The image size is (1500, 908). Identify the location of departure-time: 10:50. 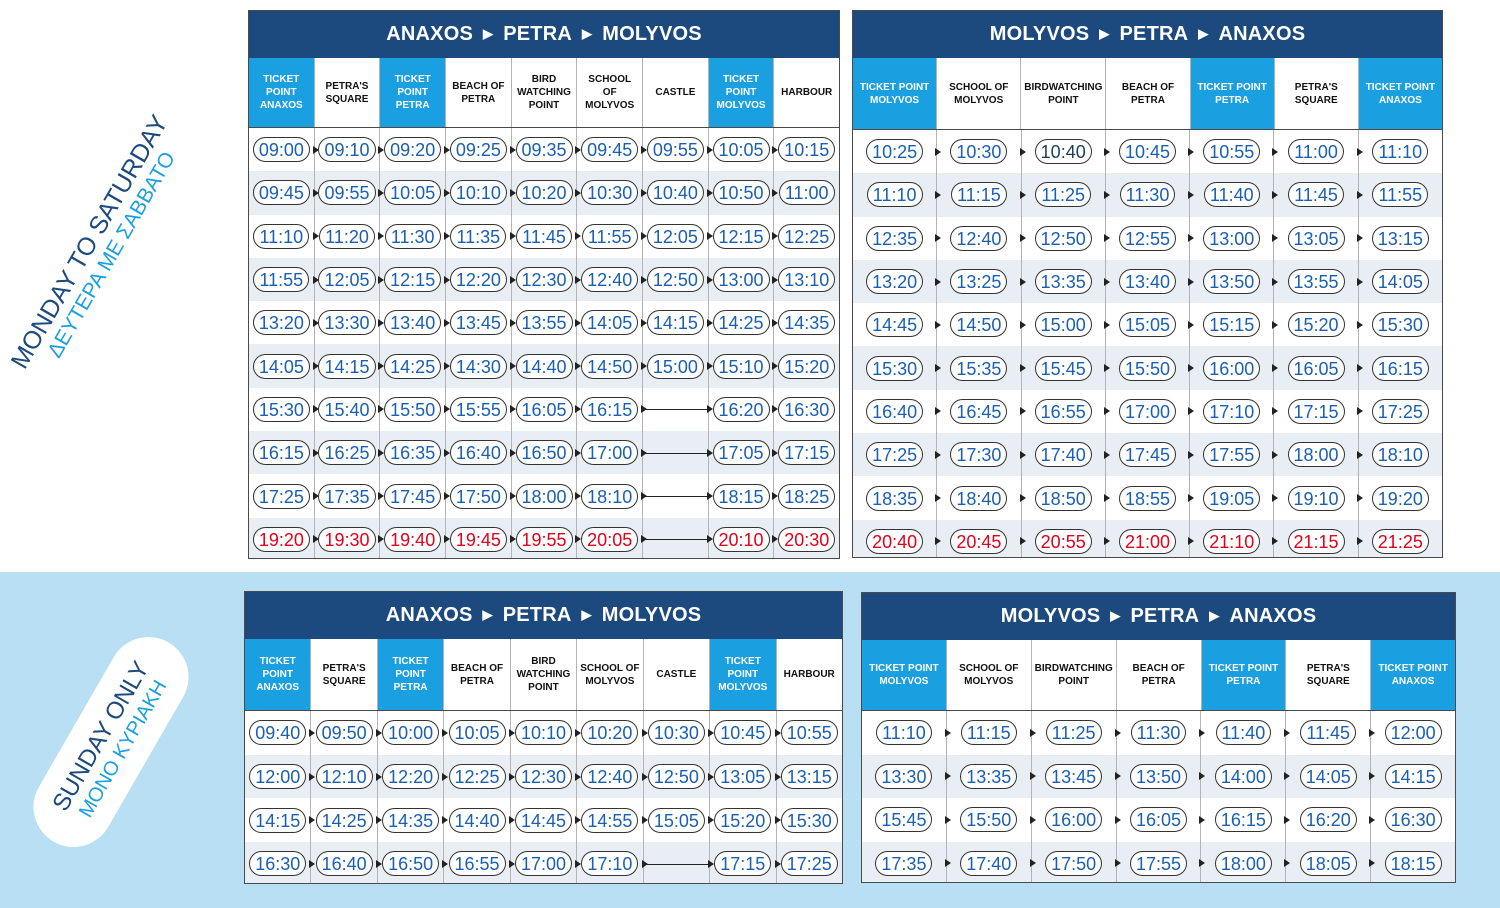
(741, 193).